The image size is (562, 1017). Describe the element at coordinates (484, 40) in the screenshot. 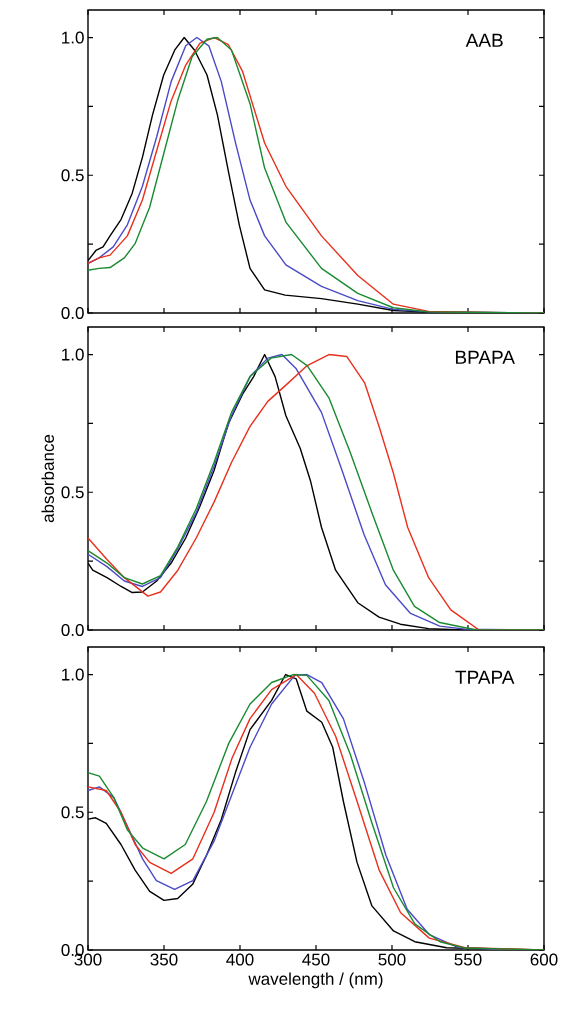

I see `text: AAB` at that location.